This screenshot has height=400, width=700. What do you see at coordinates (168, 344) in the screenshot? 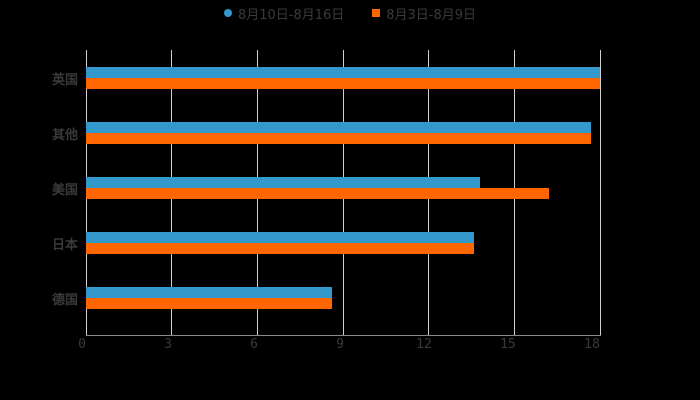
I see `x-tick-label: 3` at bounding box center [168, 344].